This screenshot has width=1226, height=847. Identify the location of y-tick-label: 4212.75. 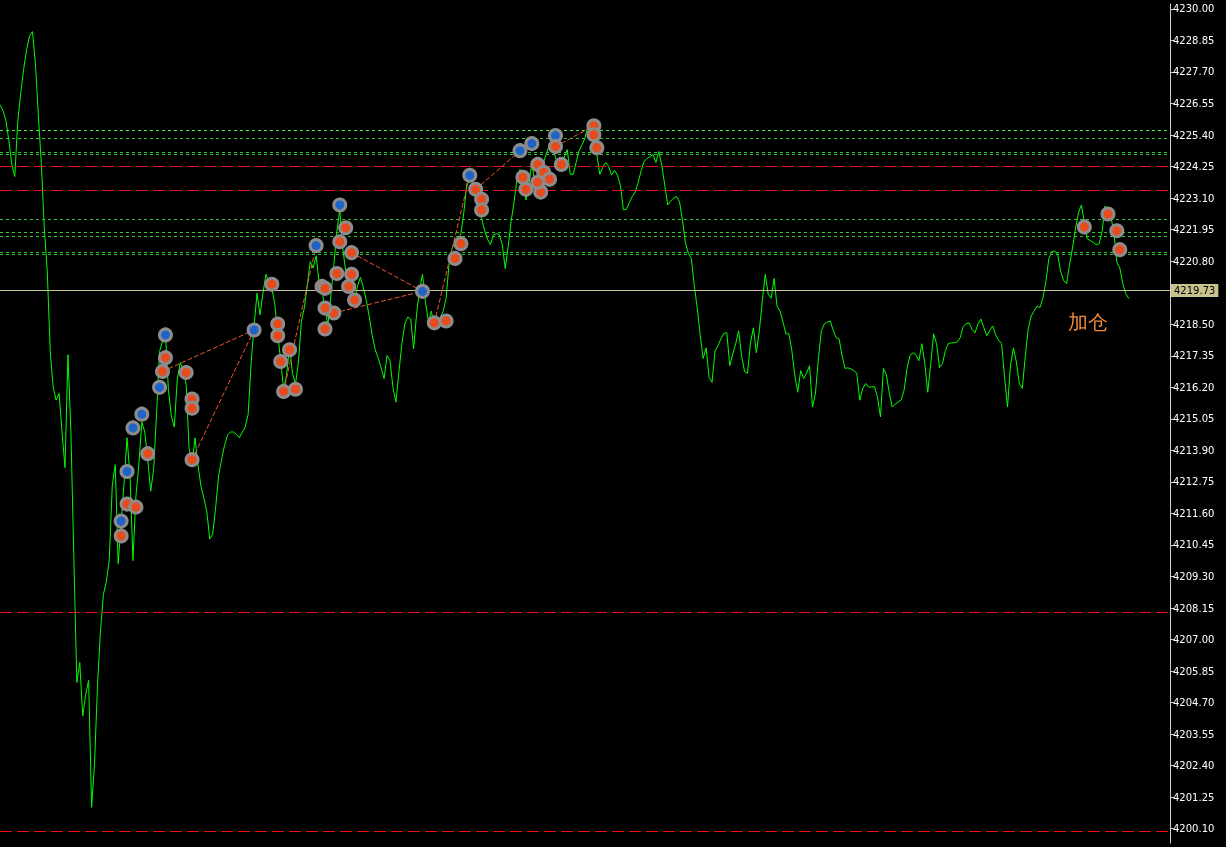
(1194, 482).